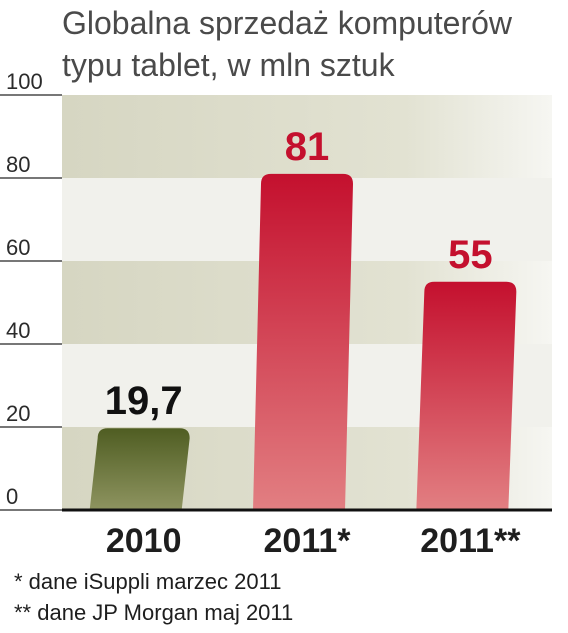  I want to click on value-label-0: 19,7, so click(144, 401).